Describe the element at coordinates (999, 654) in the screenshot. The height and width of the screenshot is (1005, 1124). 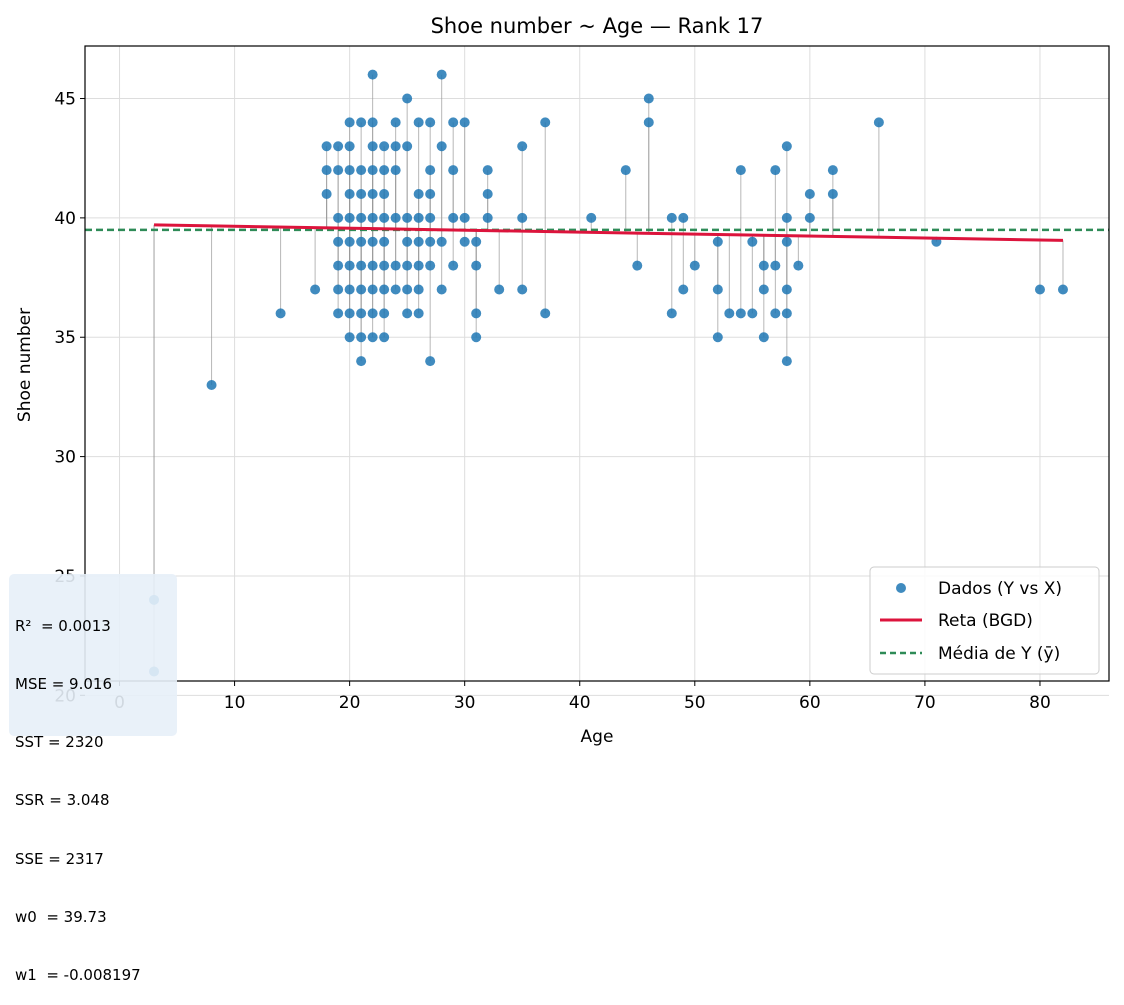
I see `legend-label-mean: Média de Y (ȳ)` at that location.